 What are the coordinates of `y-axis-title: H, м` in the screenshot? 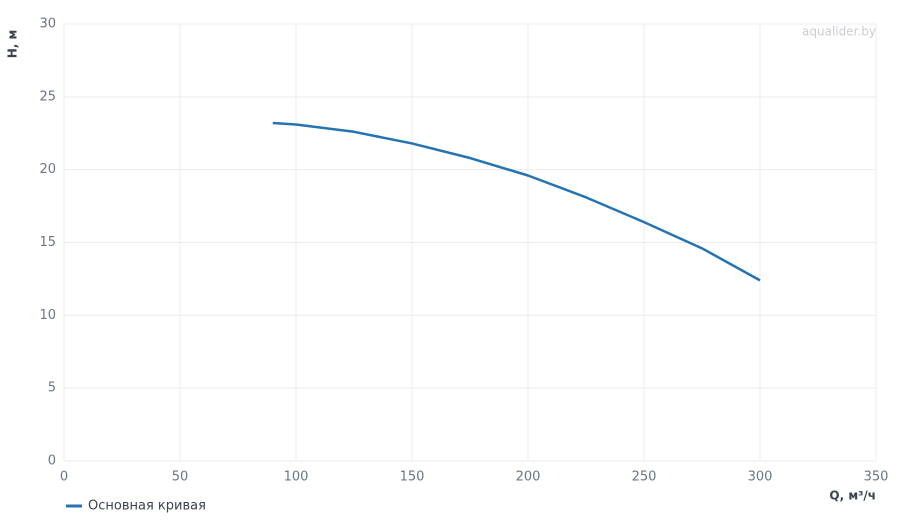 It's located at (13, 44).